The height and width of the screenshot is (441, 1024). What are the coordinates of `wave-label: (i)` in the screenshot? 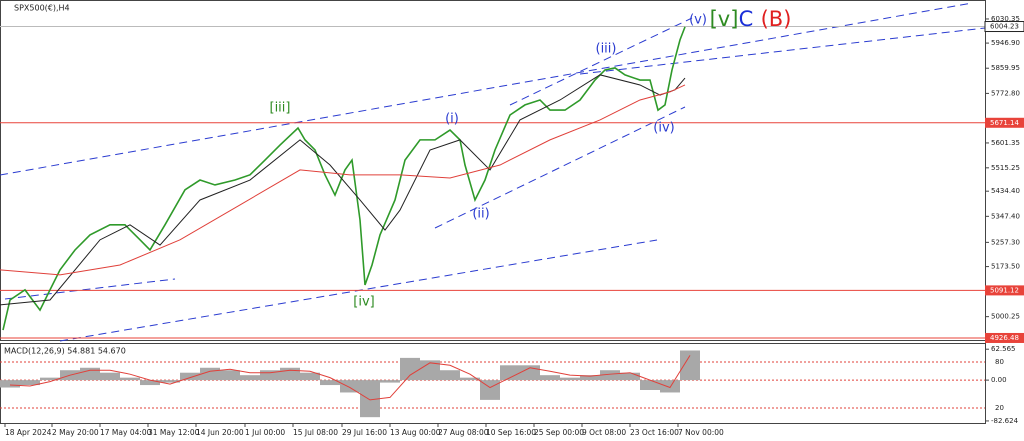 It's located at (452, 119).